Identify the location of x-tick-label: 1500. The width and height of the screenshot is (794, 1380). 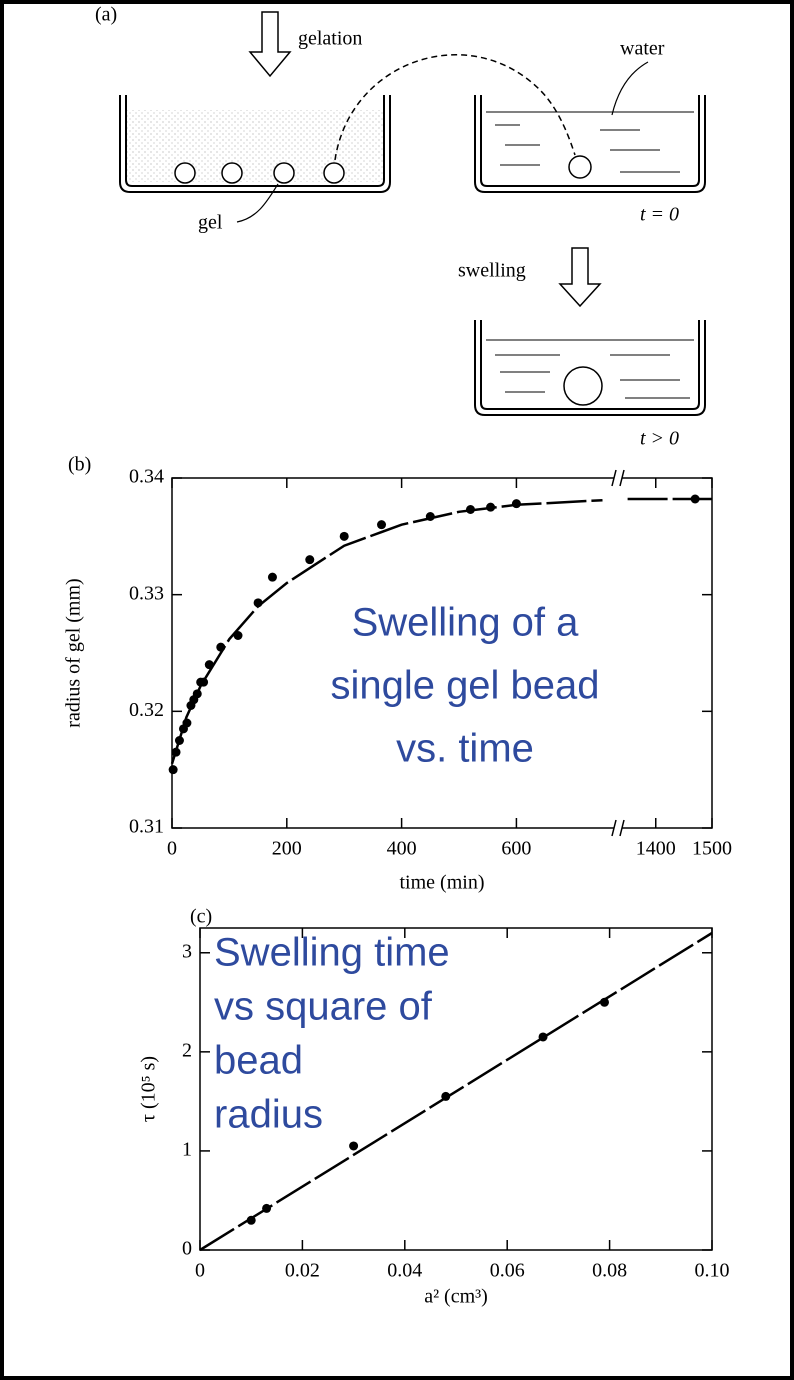
(712, 849).